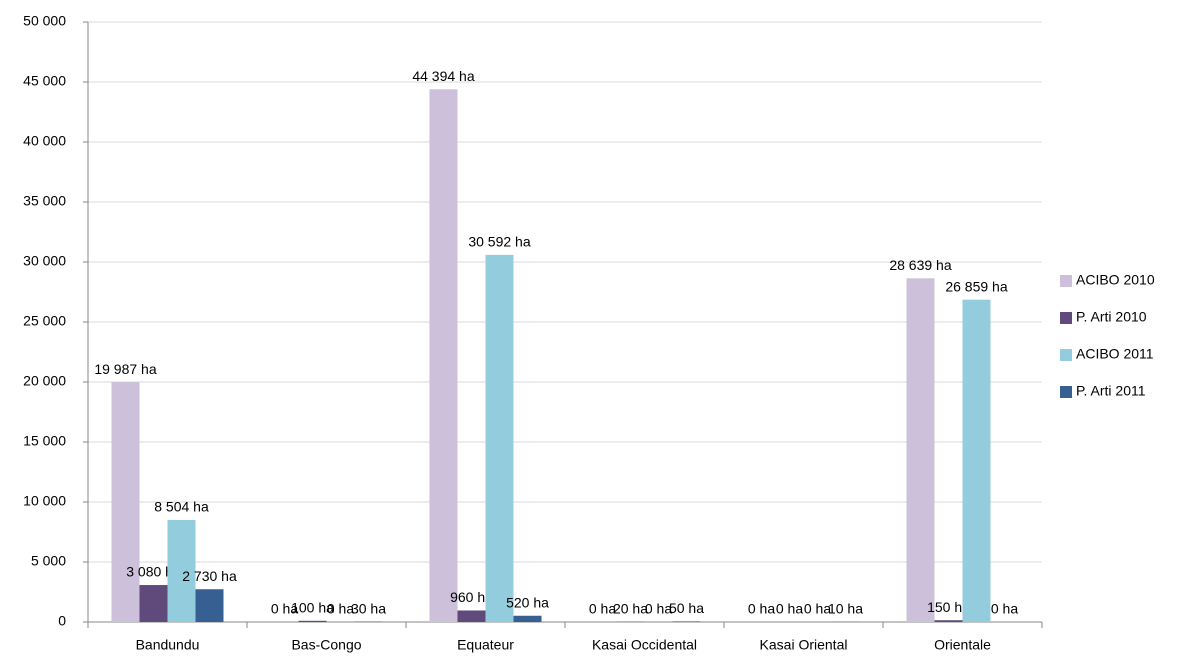 This screenshot has width=1186, height=657. What do you see at coordinates (44, 81) in the screenshot?
I see `y-tick-label: 45 000` at bounding box center [44, 81].